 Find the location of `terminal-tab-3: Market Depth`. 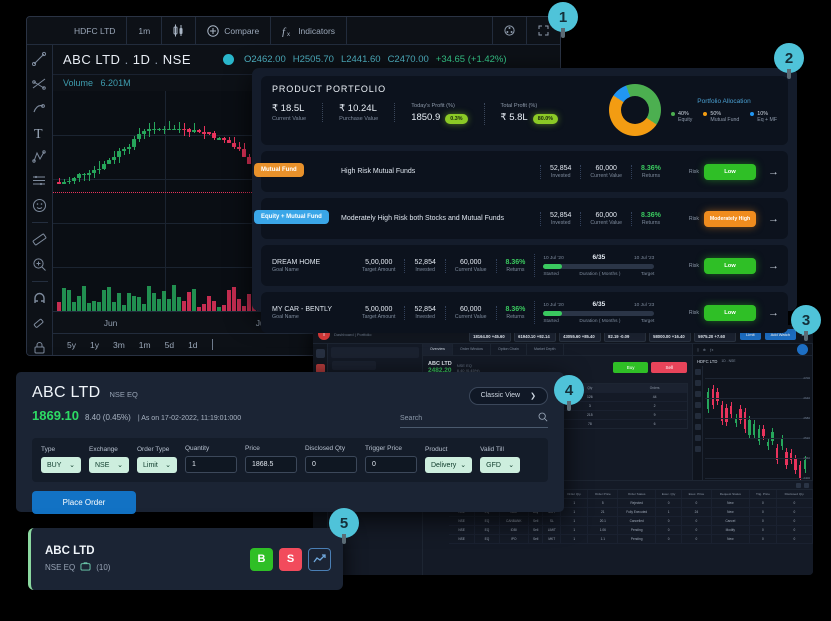

terminal-tab-3: Market Depth is located at coordinates (545, 349).